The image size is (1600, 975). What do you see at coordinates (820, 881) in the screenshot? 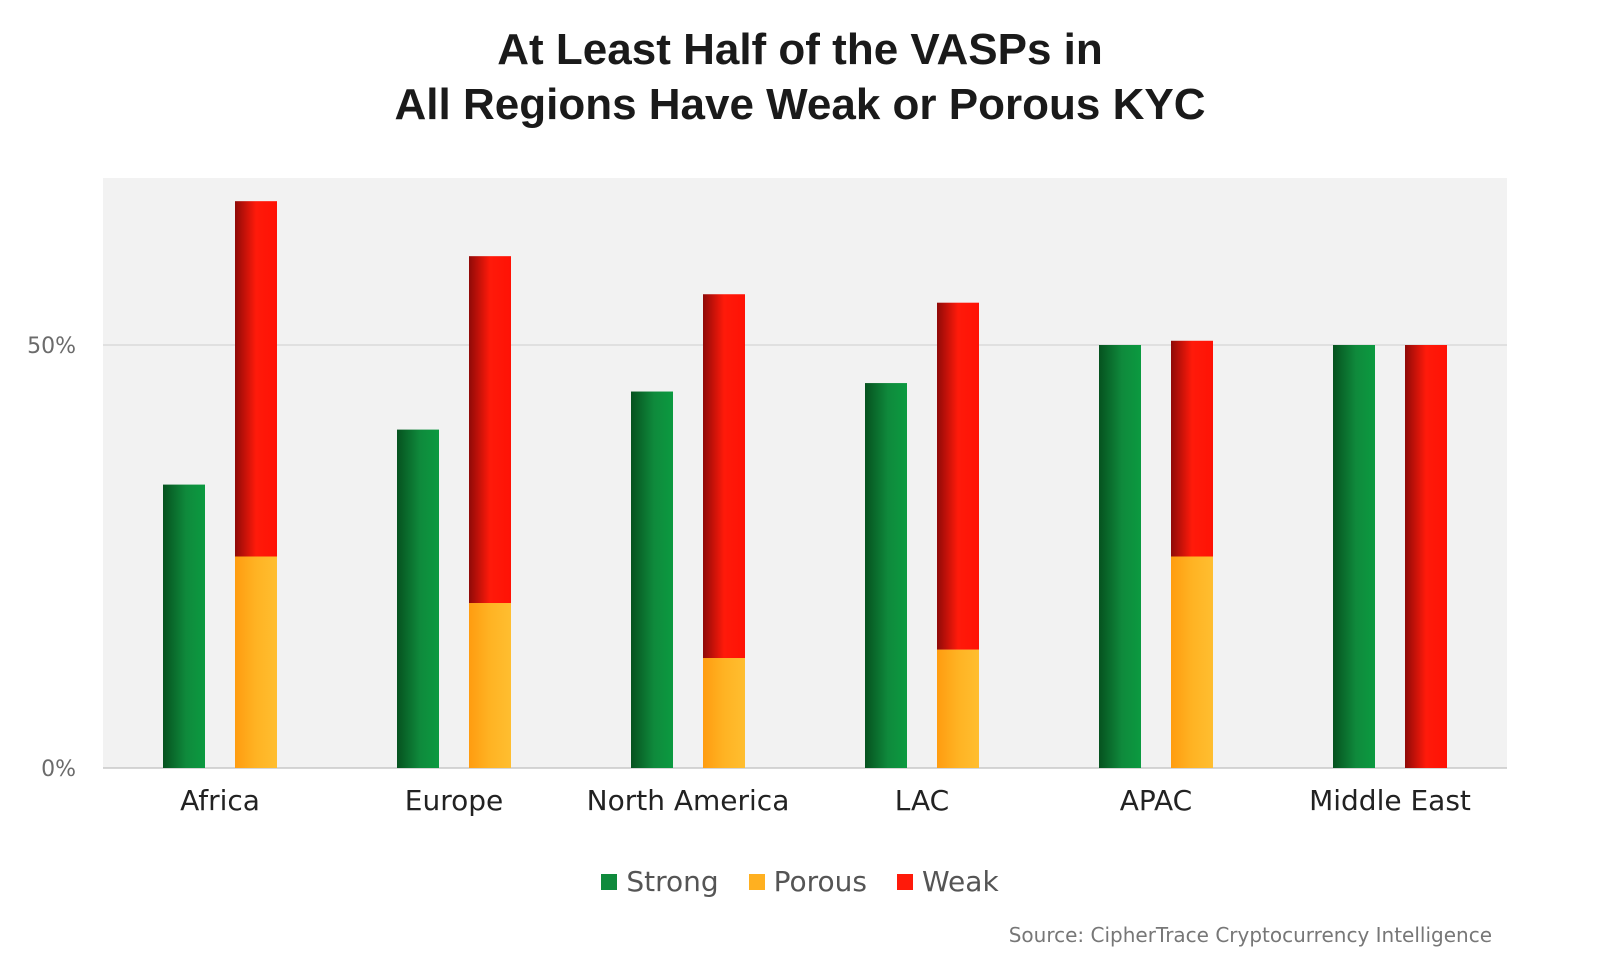
I see `legend-label-porous: Porous` at bounding box center [820, 881].